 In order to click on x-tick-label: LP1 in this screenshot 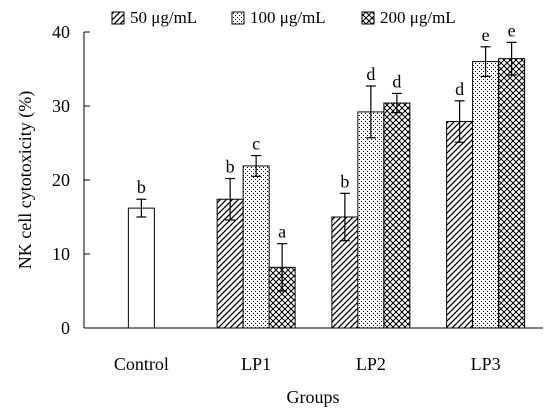, I will do `click(256, 364)`.